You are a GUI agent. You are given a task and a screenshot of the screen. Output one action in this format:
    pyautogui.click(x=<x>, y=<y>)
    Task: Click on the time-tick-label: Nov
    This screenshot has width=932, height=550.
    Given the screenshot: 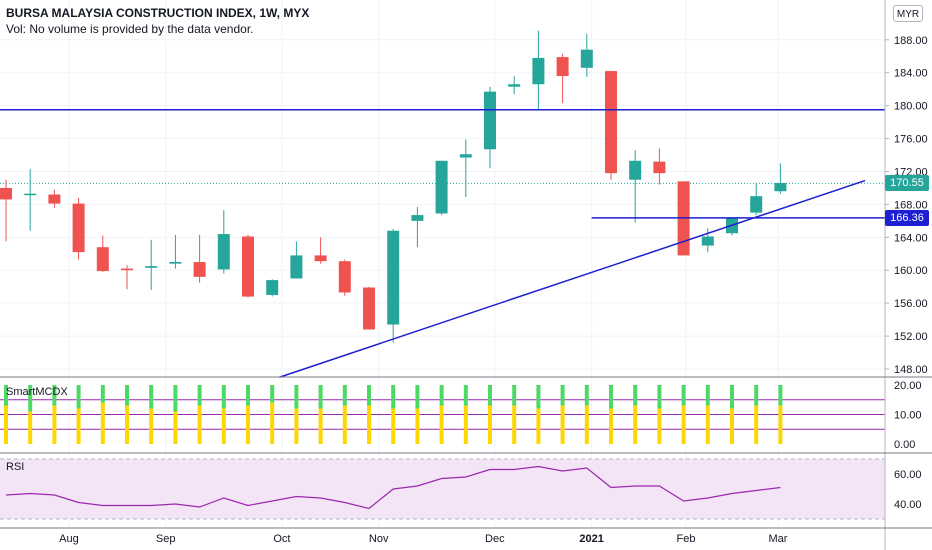 What is the action you would take?
    pyautogui.click(x=379, y=539)
    